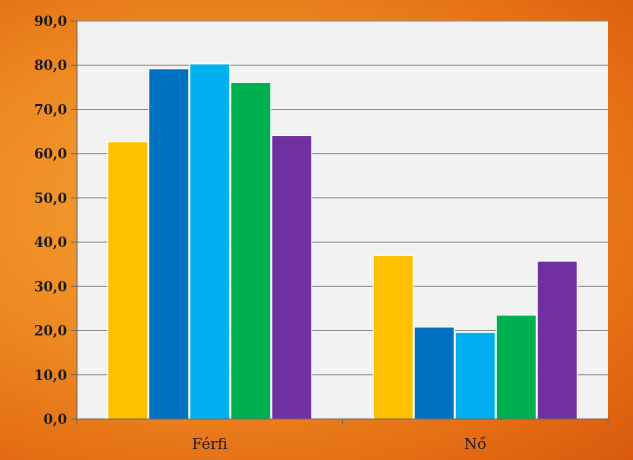 This screenshot has width=633, height=460. What do you see at coordinates (210, 444) in the screenshot?
I see `x-tick-label: Férfi` at bounding box center [210, 444].